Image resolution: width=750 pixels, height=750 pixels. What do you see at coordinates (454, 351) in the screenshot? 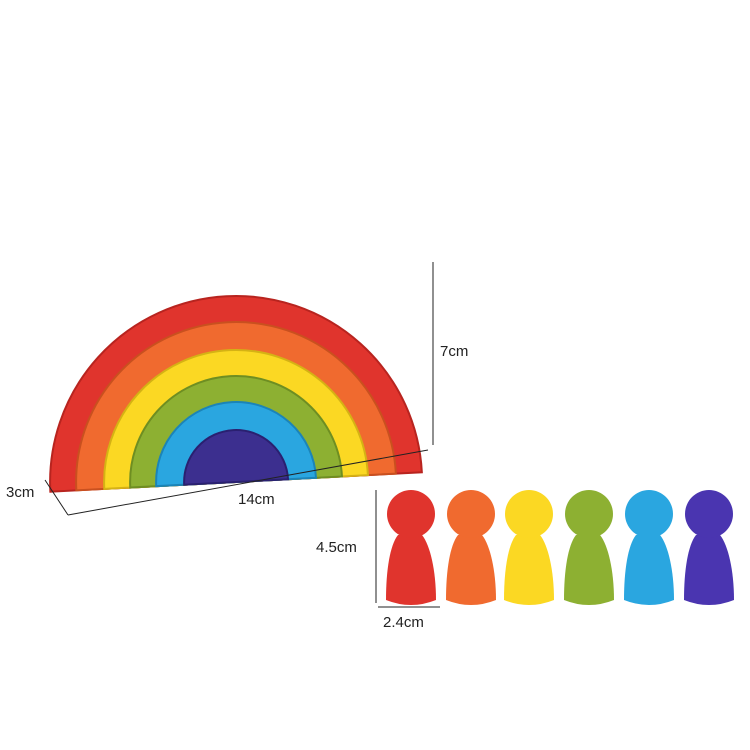
I see `dimension-label: 7cm` at bounding box center [454, 351].